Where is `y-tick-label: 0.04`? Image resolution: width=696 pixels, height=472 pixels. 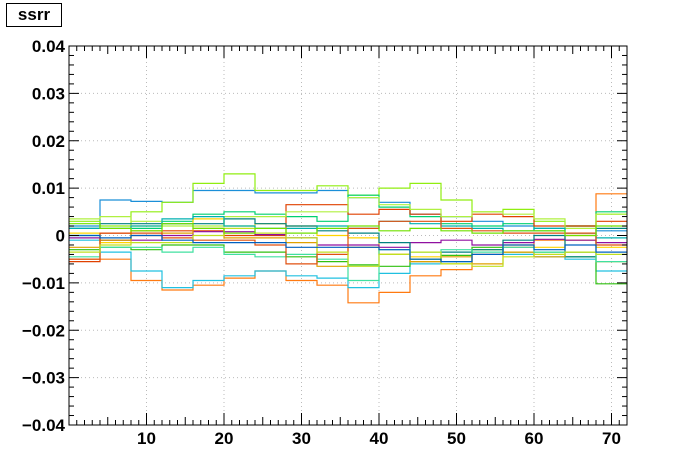
y-tick-label: 0.04 is located at coordinates (49, 46).